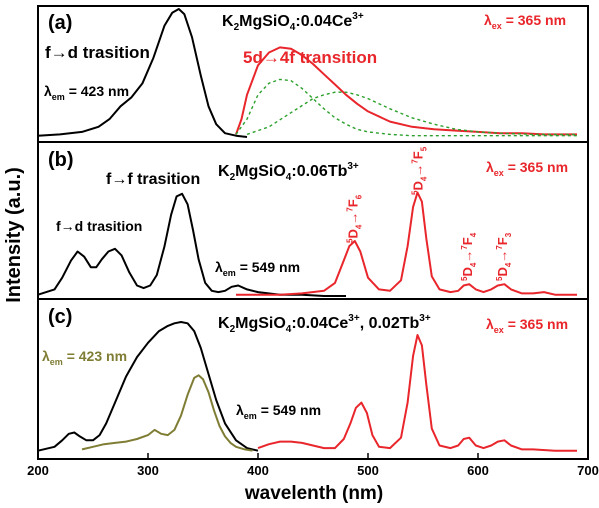  Describe the element at coordinates (430, 213) in the screenshot. I see `panel-b-transition-labels: 5D4→7F6 5D4→7F5 5D4→7F4 5D4→7F3` at that location.